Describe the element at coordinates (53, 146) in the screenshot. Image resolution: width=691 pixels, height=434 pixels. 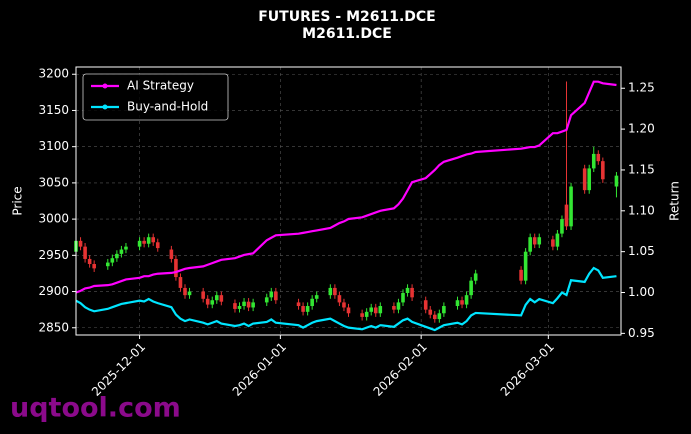
I see `y-tick-label: 3100` at that location.